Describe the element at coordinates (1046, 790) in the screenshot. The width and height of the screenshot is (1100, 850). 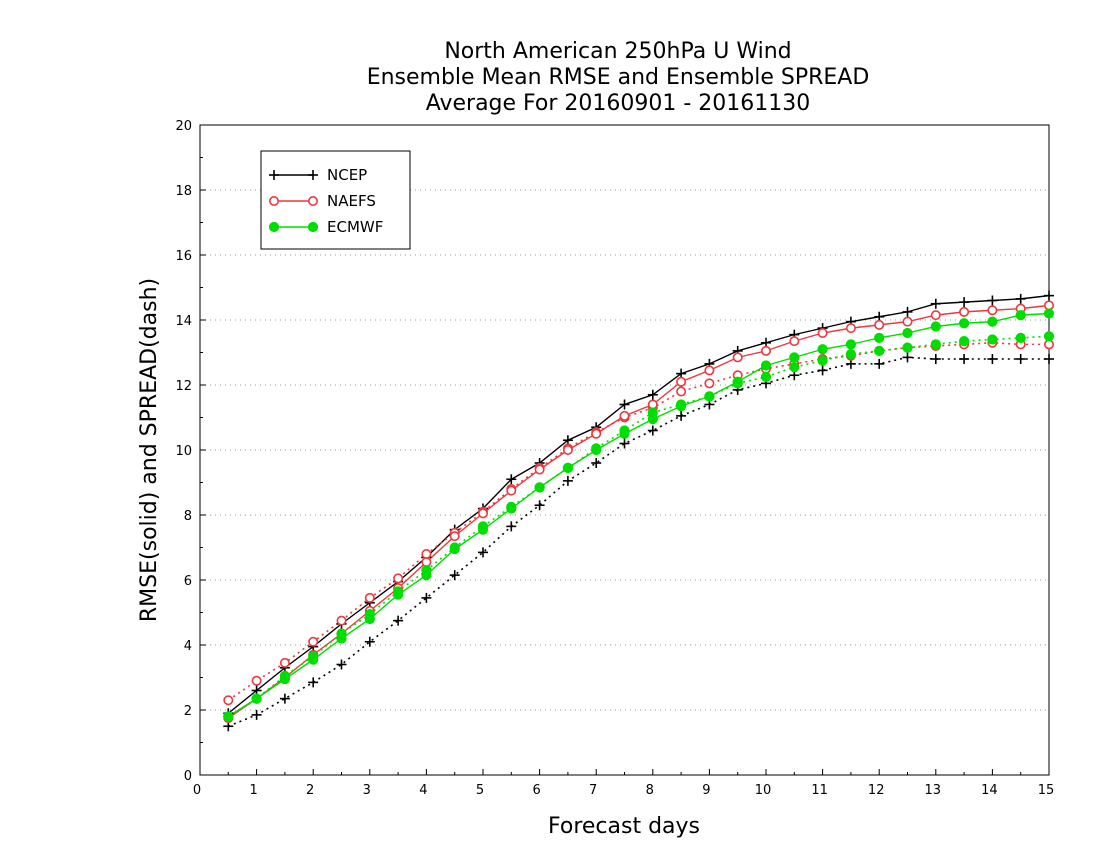
I see `x-tick-label: 15` at that location.